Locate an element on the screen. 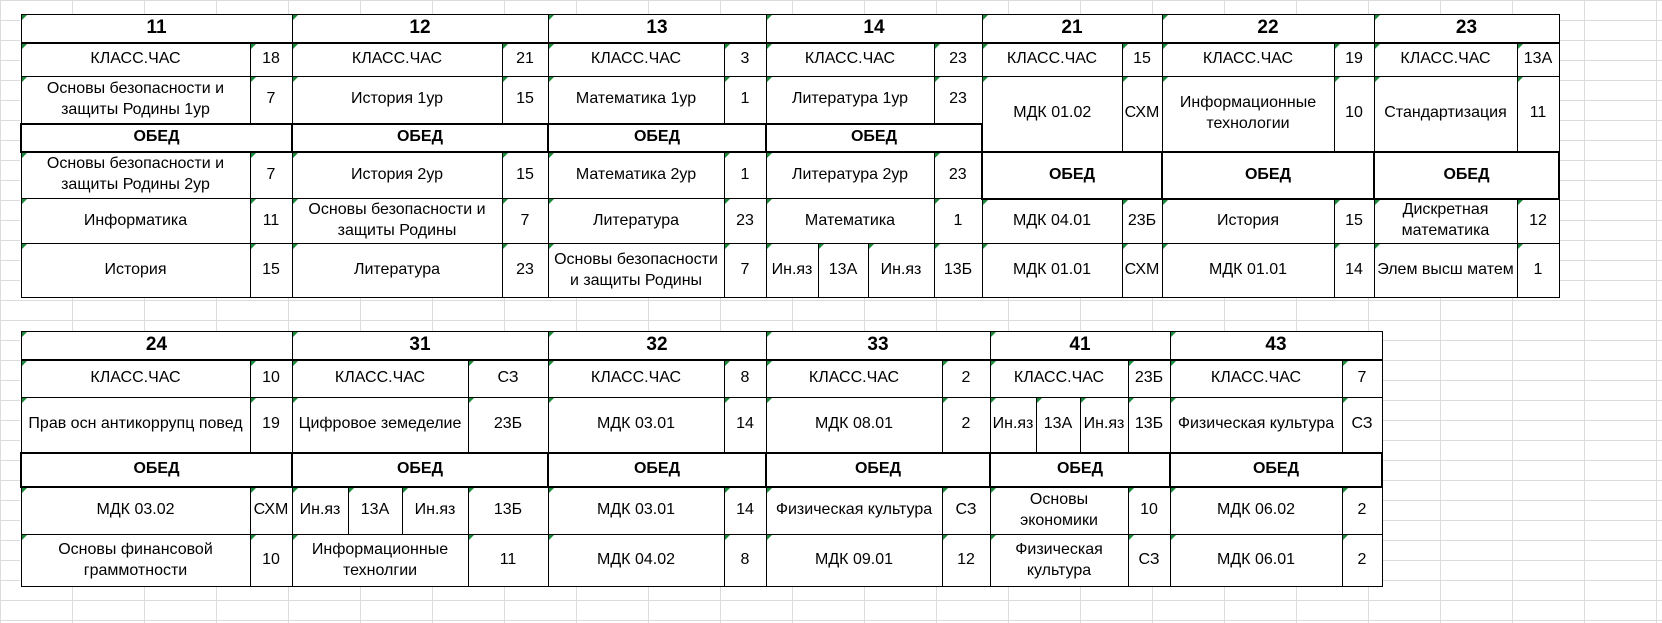 This screenshot has width=1662, height=623. group-header: 11 is located at coordinates (156, 29).